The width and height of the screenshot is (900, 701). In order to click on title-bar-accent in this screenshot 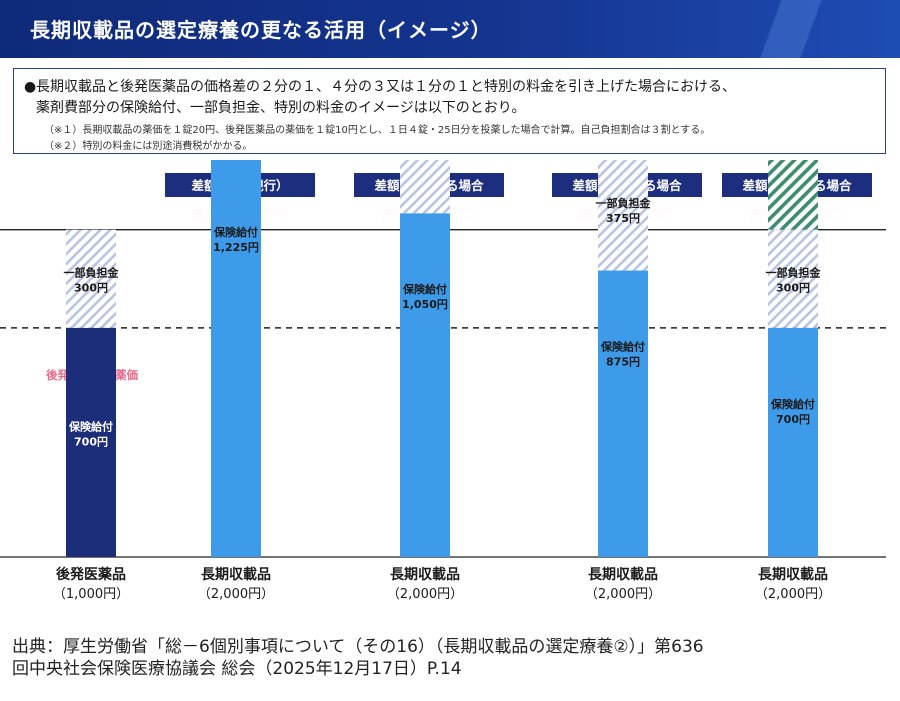, I will do `click(810, 29)`.